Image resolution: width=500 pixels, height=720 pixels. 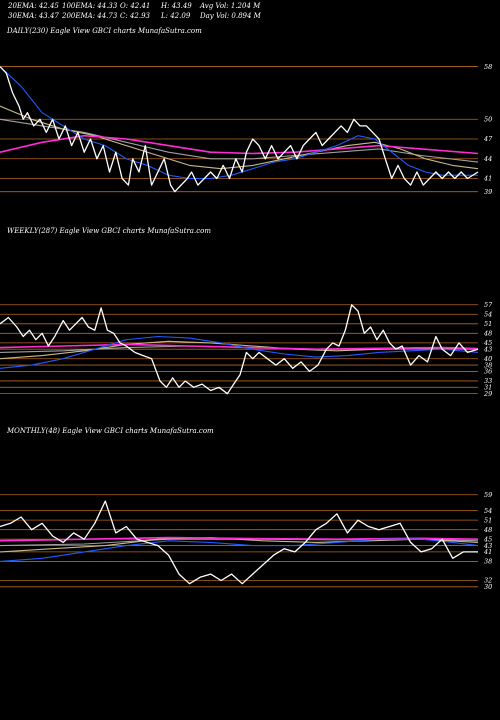 I want to click on weekly-y-tick-label: 45, so click(x=487, y=343).